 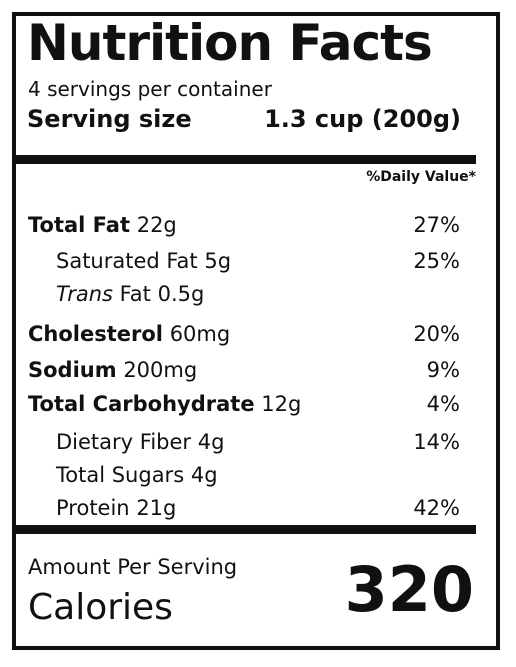 I want to click on bottom-divider-bar, so click(x=246, y=529).